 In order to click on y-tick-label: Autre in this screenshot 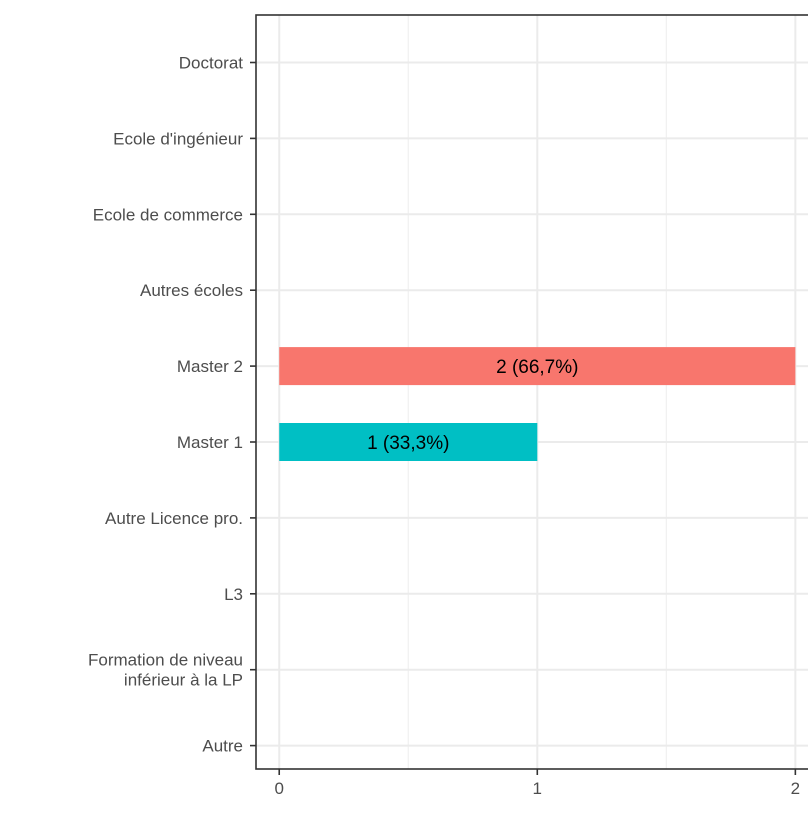, I will do `click(222, 746)`.